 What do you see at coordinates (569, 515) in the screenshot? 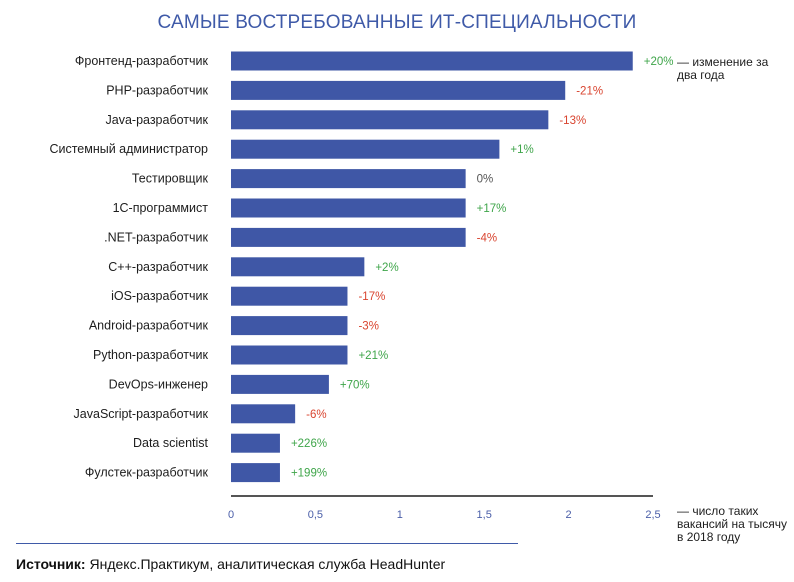
I see `x-tick-label: 2` at bounding box center [569, 515].